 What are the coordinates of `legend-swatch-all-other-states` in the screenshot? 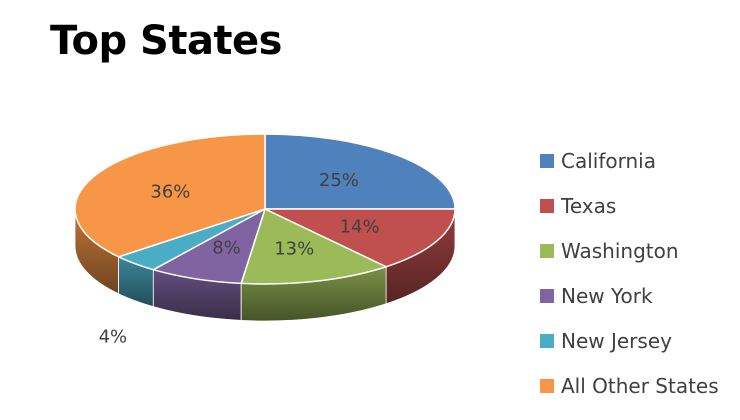 It's located at (547, 385).